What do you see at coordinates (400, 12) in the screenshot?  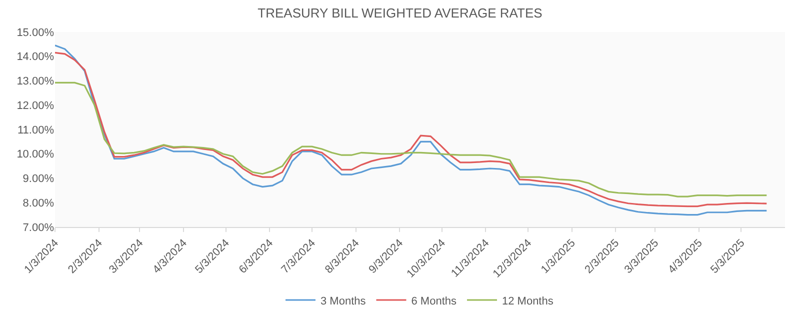 I see `chart-title: TREASURY BILL WEIGHTED AVERAGE RATES` at bounding box center [400, 12].